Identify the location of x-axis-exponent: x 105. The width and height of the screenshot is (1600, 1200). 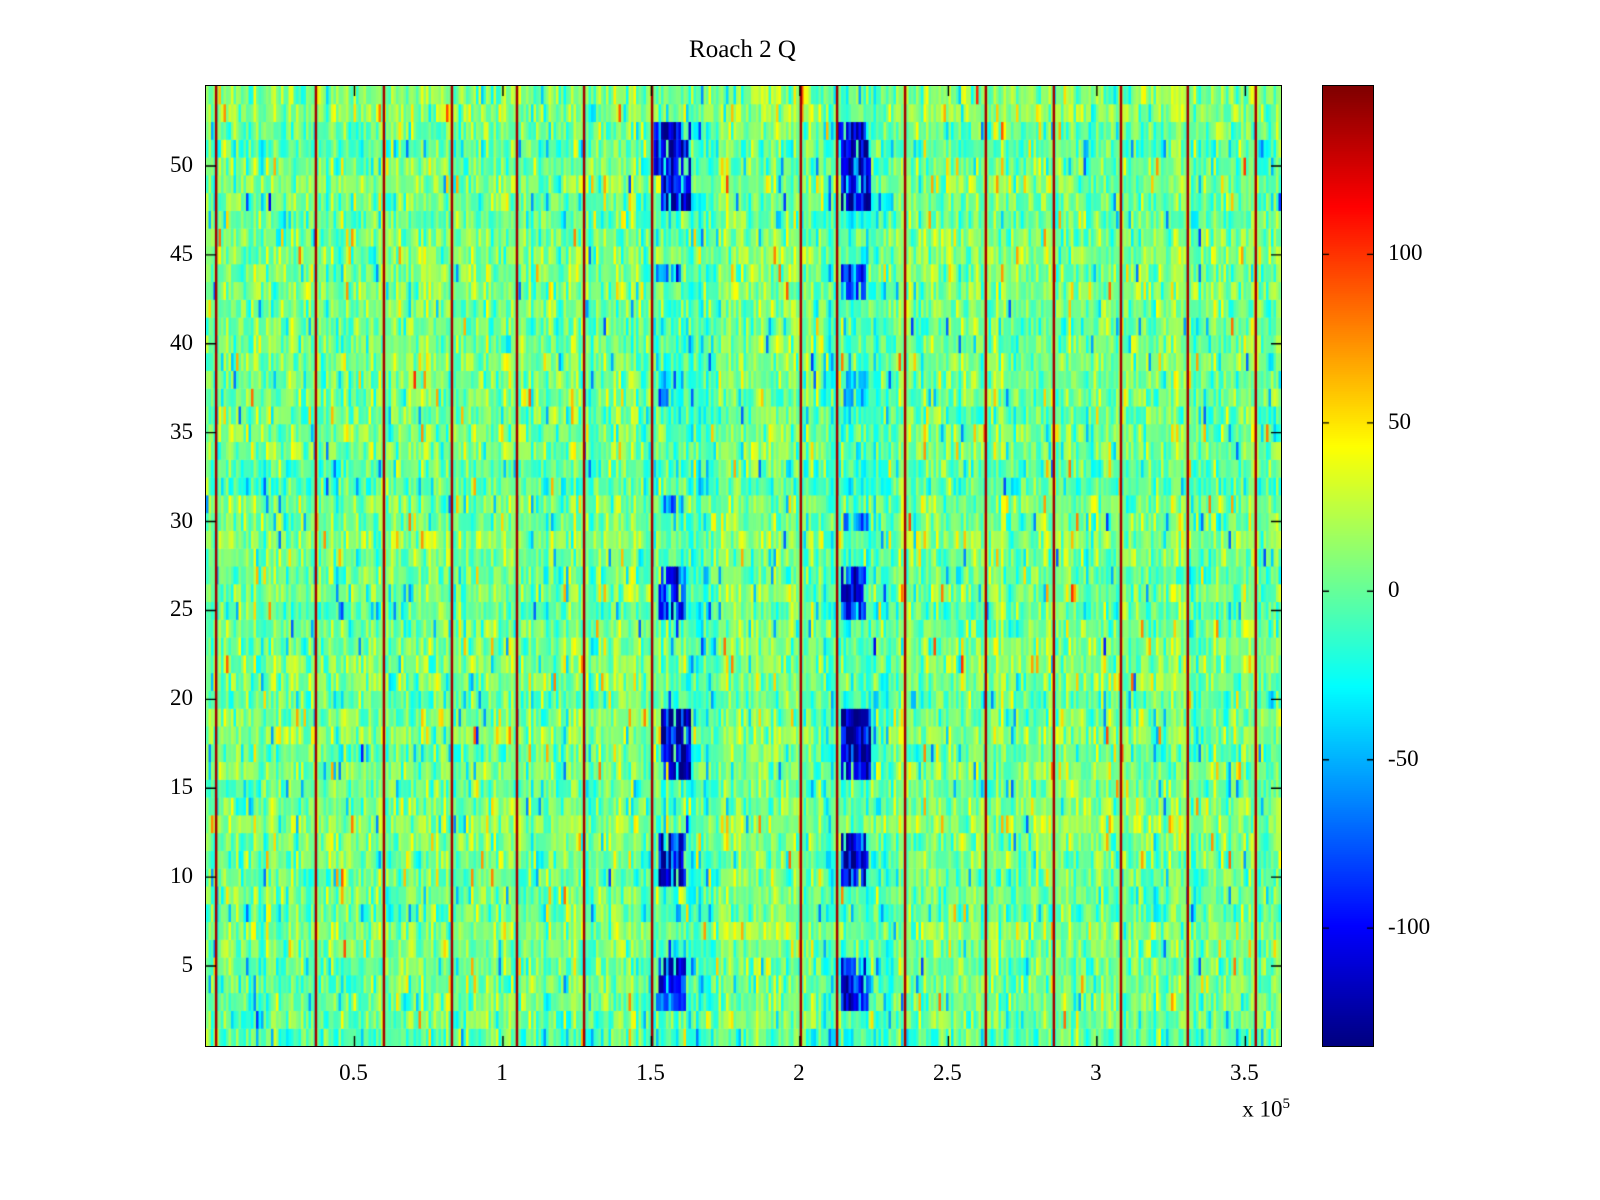
(1240, 1109).